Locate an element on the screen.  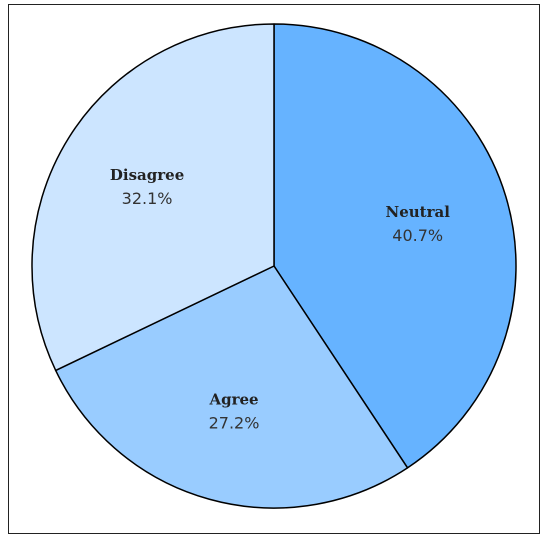
slice-label-disagree: Disagree is located at coordinates (147, 175).